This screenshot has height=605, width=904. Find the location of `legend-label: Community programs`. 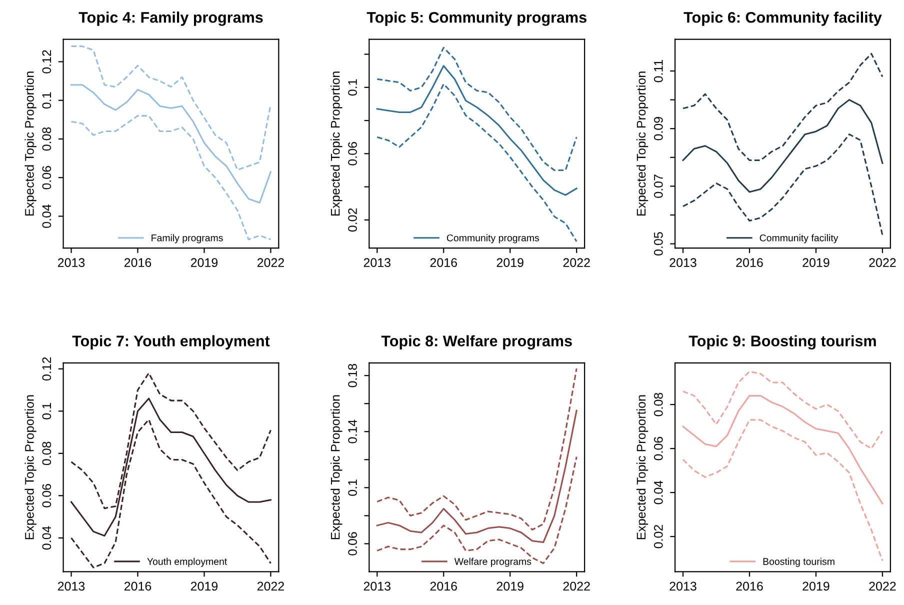

legend-label: Community programs is located at coordinates (493, 239).